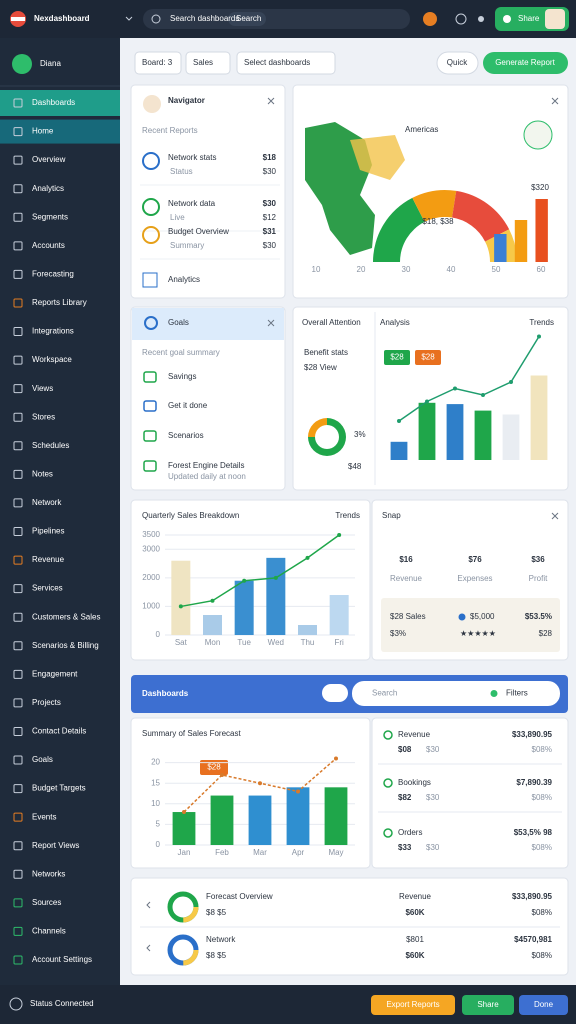  Describe the element at coordinates (320, 367) in the screenshot. I see `stat-value: $28 View` at that location.